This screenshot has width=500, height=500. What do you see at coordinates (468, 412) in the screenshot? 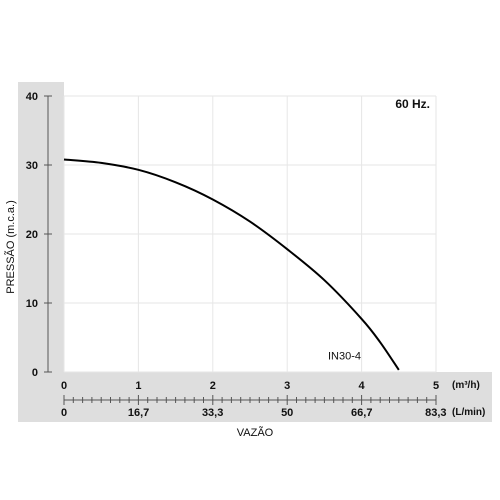
I see `x-unit-lmin: (L/min)` at bounding box center [468, 412].